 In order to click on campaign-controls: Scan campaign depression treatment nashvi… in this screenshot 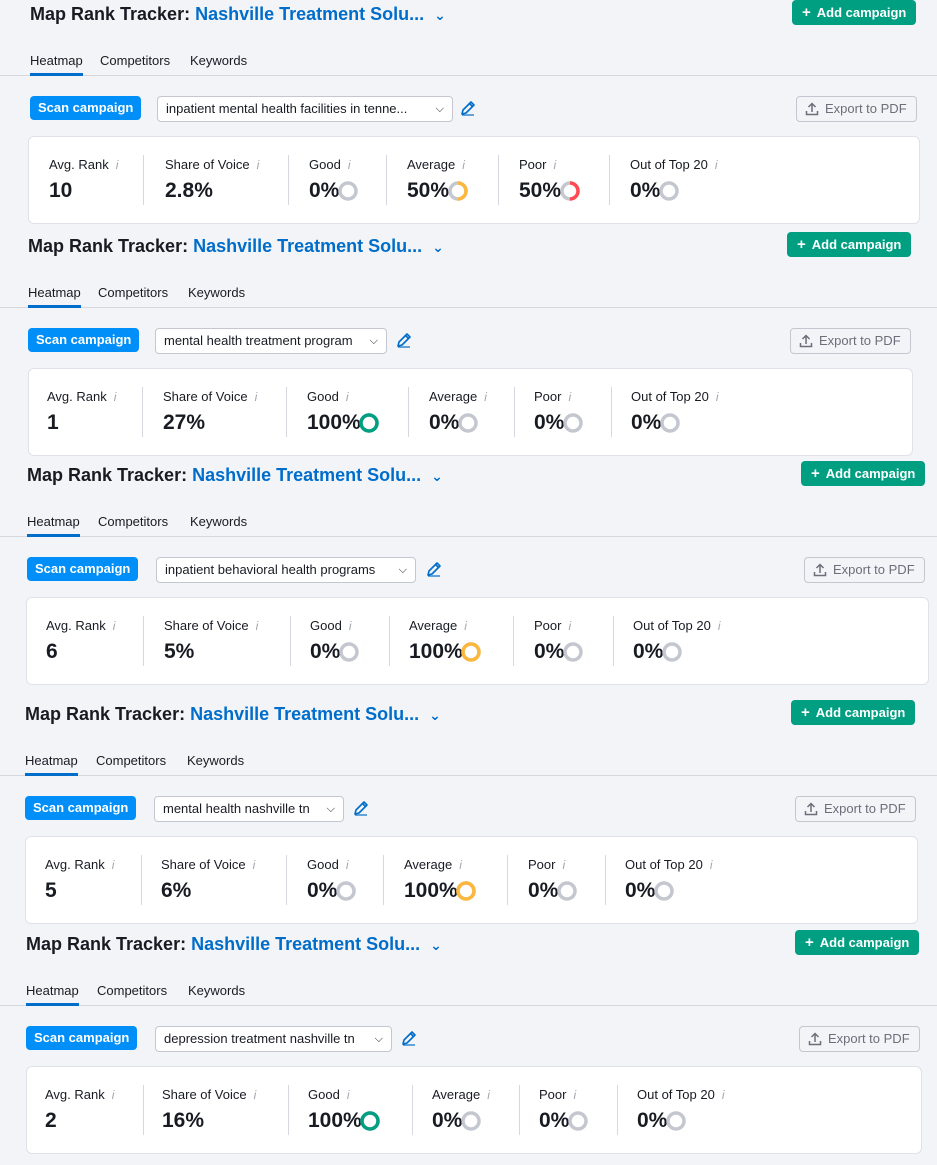, I will do `click(468, 1040)`.